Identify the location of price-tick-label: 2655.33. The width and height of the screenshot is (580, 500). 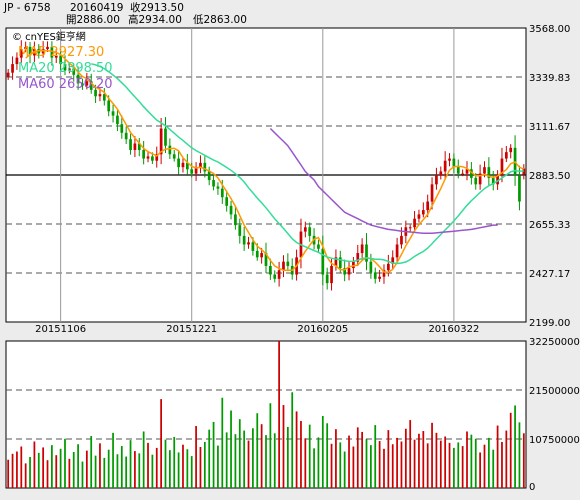
(549, 225).